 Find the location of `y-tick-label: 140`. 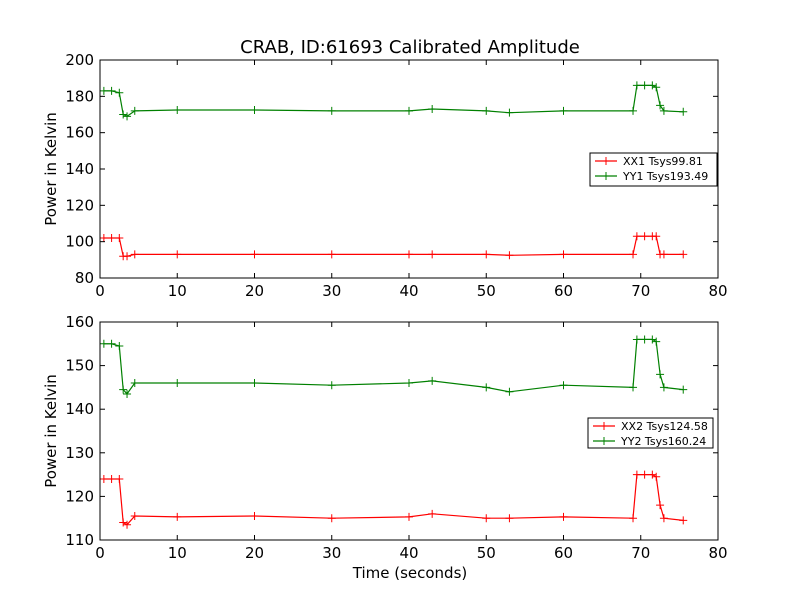

y-tick-label: 140 is located at coordinates (79, 409).